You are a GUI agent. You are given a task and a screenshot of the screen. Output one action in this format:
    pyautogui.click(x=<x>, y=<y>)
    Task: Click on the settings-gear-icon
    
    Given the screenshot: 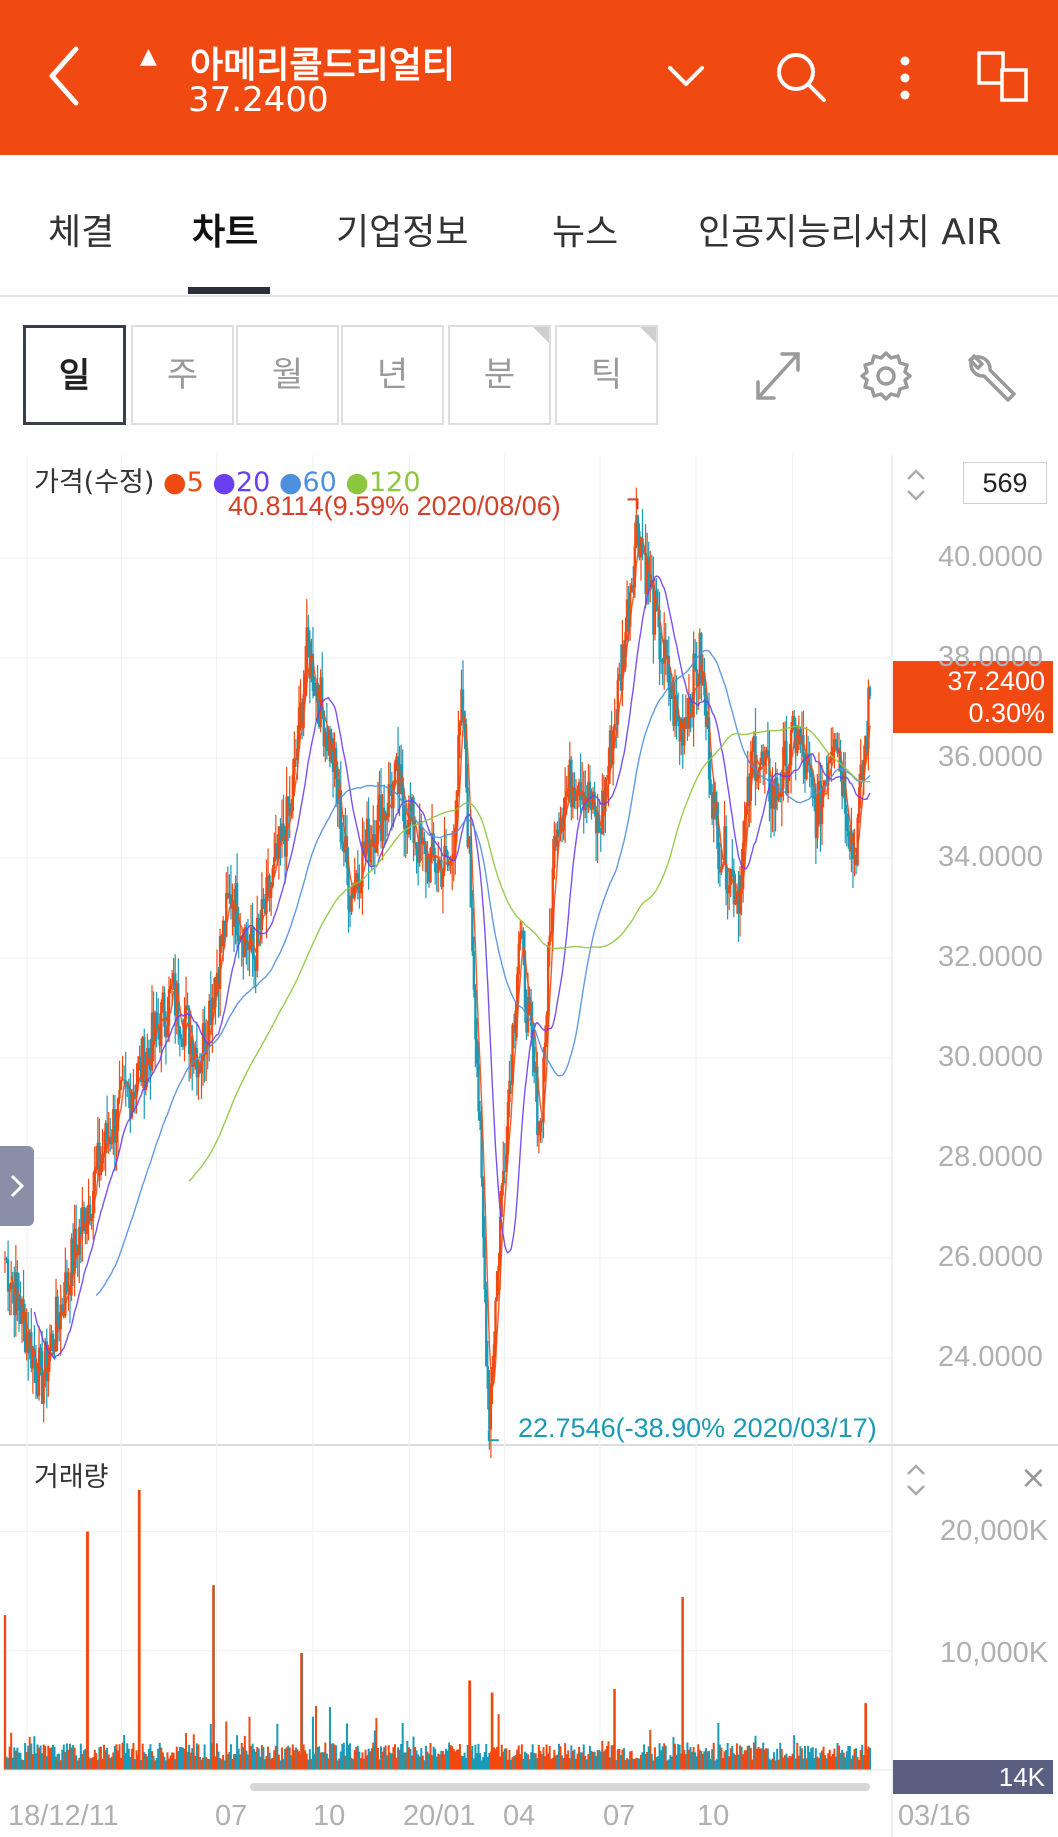 What is the action you would take?
    pyautogui.click(x=886, y=376)
    